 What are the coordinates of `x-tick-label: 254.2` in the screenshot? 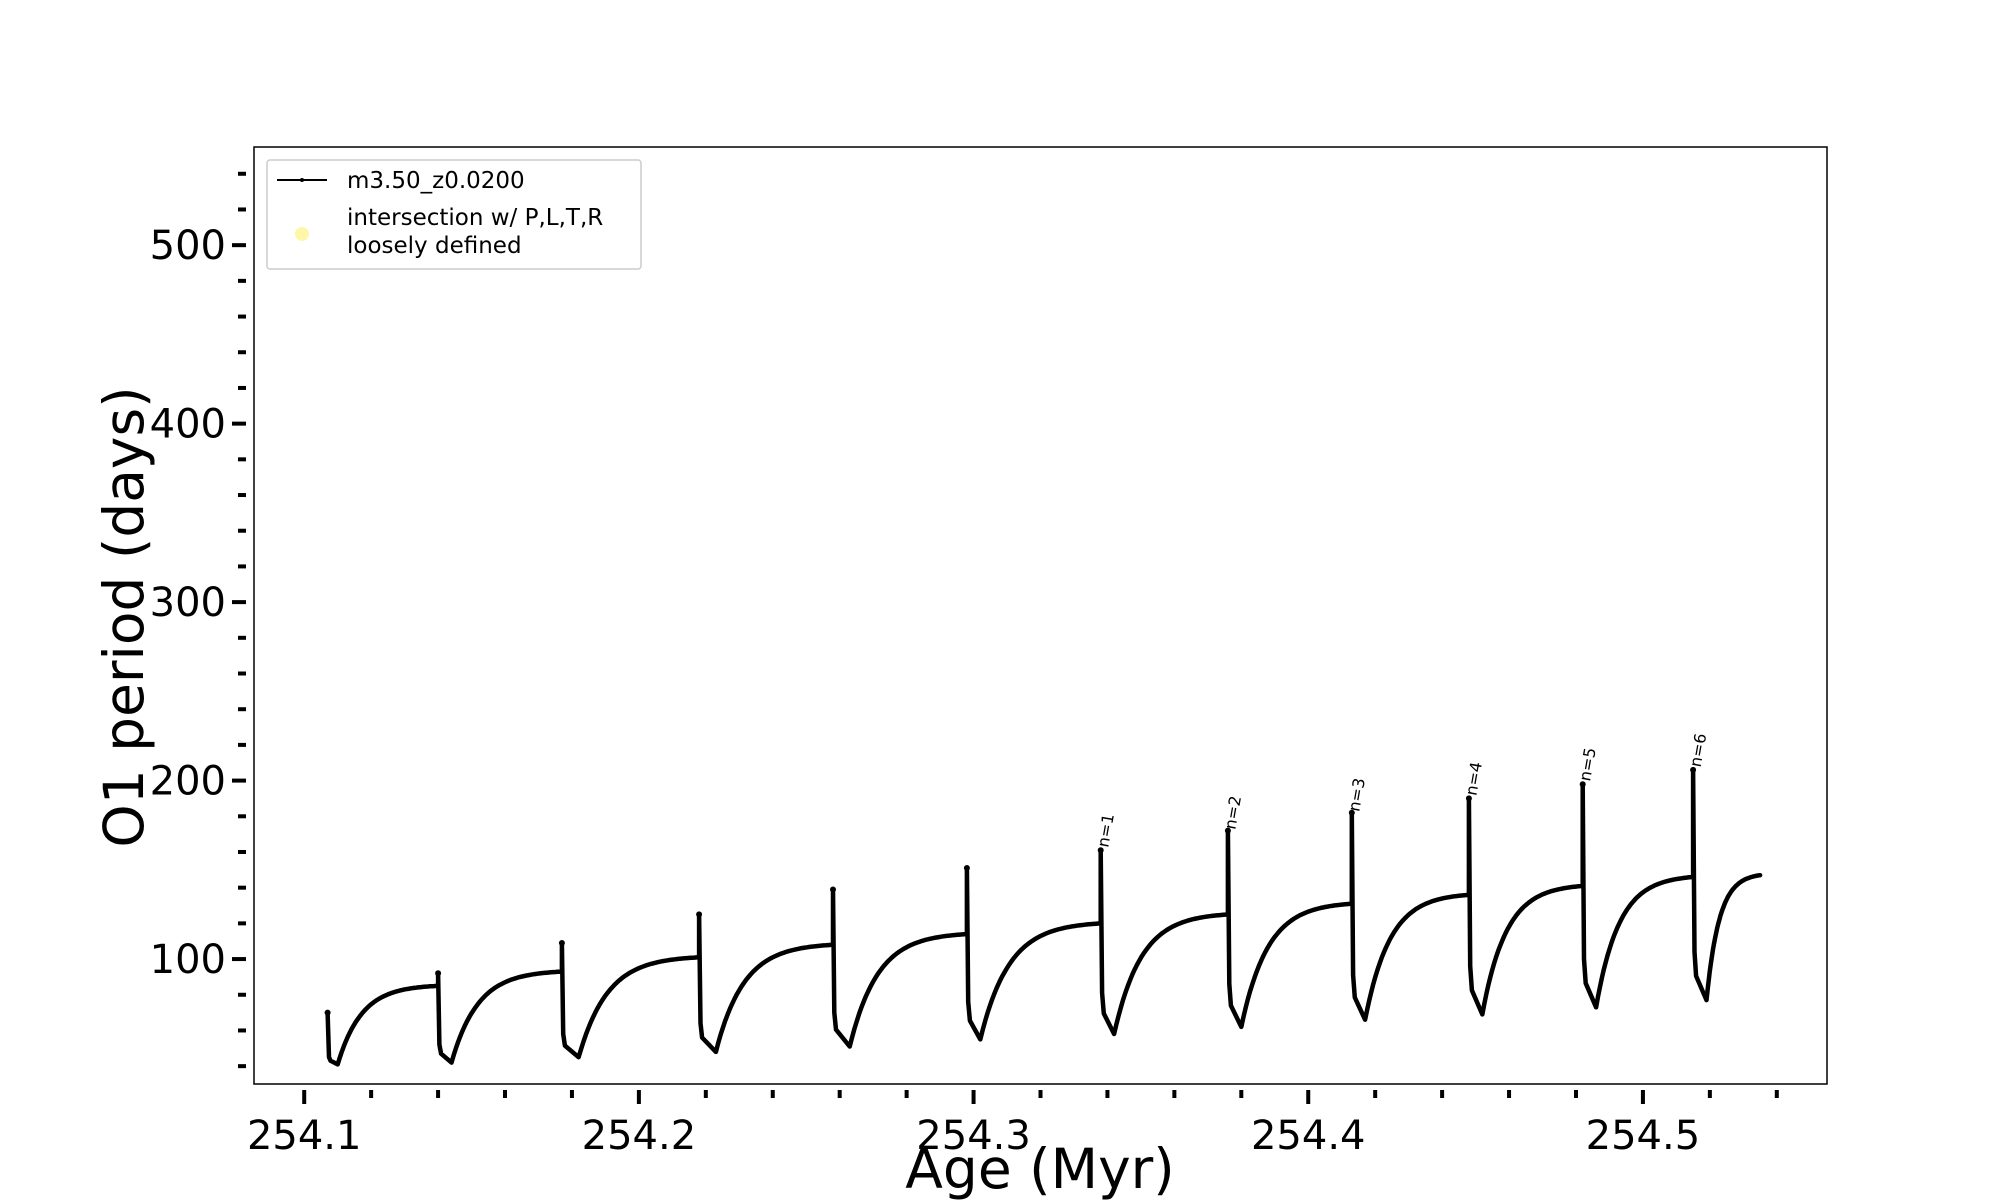 It's located at (639, 1136).